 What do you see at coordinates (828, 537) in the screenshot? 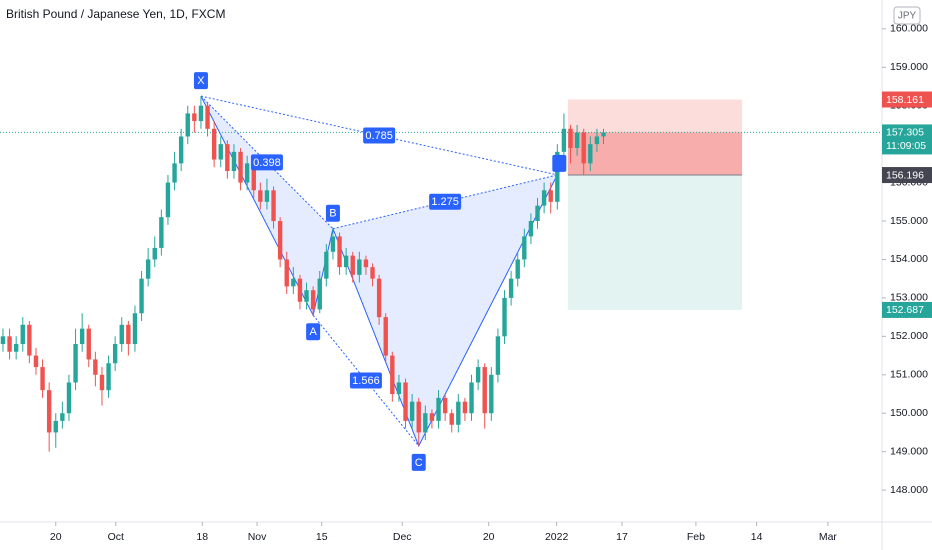
I see `x-tick-label: Mar` at bounding box center [828, 537].